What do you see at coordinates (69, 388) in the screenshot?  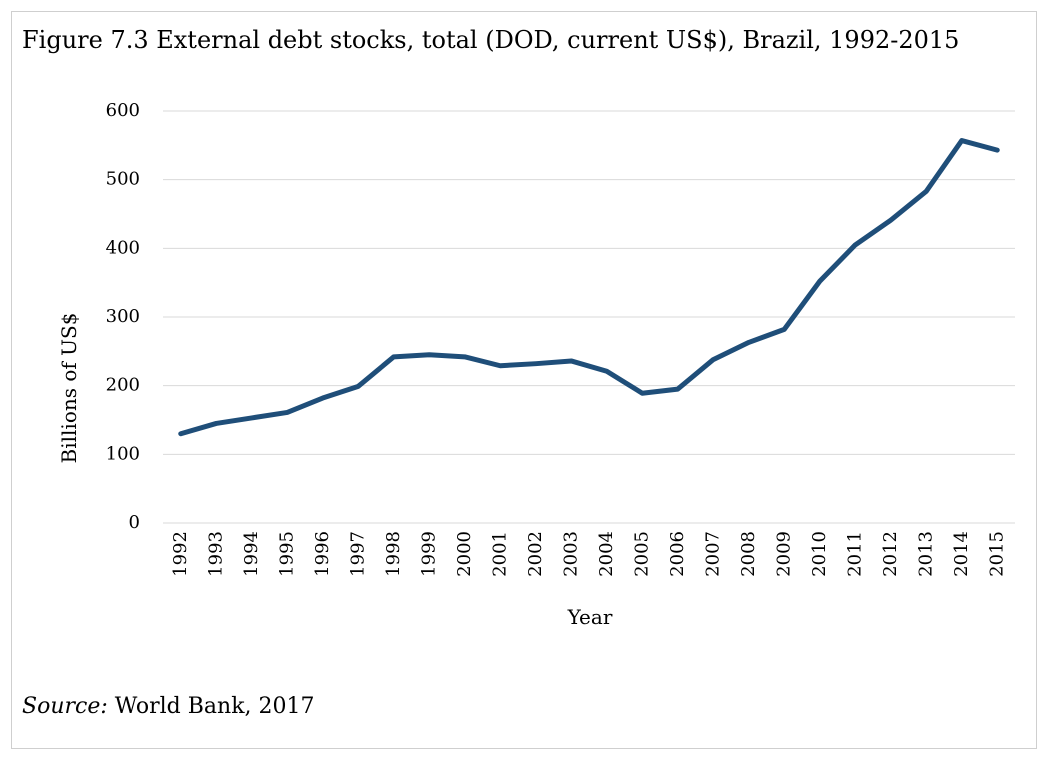 I see `y-axis-label: Billions of US$` at bounding box center [69, 388].